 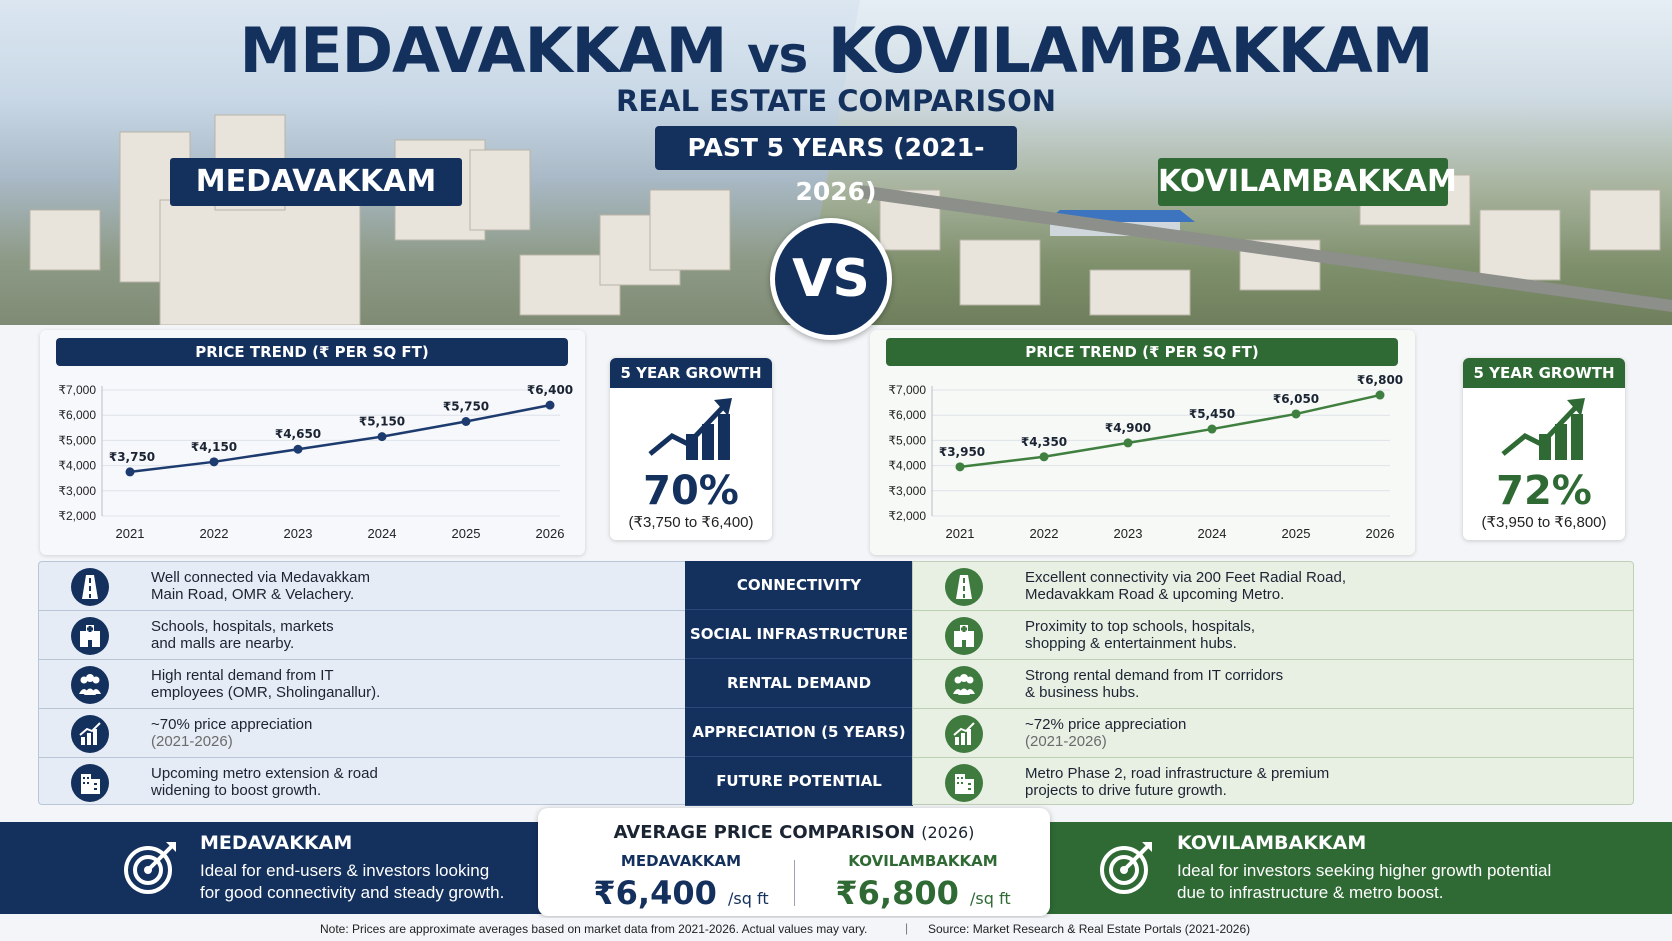 I want to click on average-price-value: ₹6,800 /sq ft, so click(x=923, y=893).